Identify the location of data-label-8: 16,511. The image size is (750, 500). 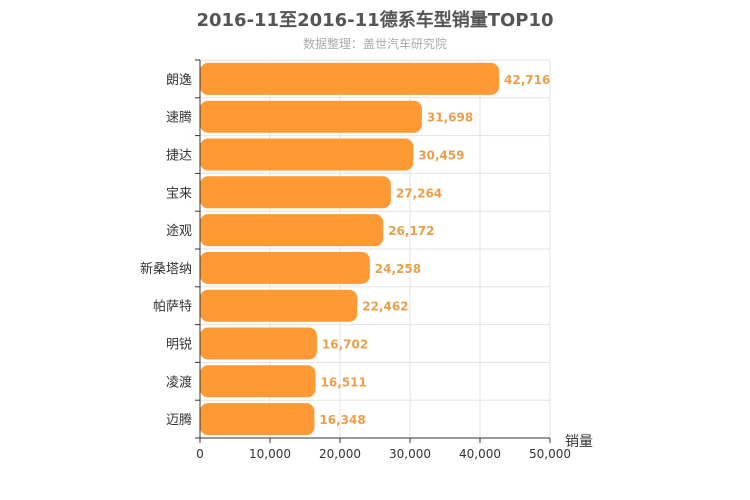
(344, 382).